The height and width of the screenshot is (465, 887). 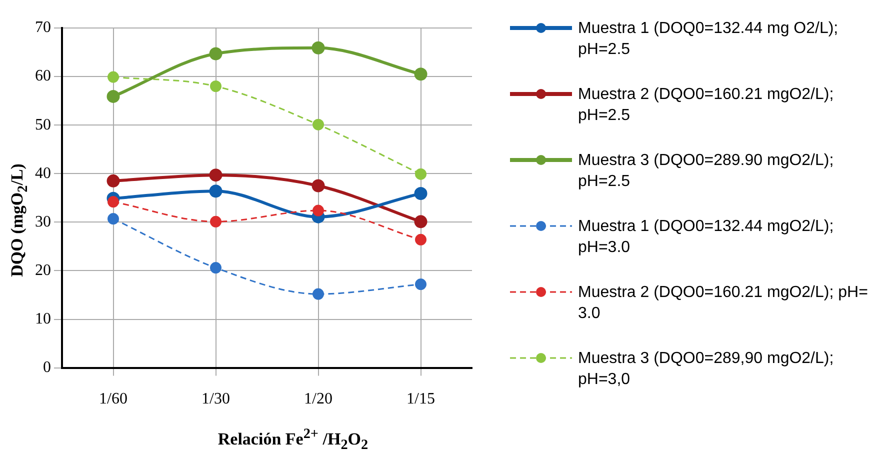 I want to click on x-axis-title: Relación Fe$^{2+}$ /H$_{2}$O$_{2}$, so click(x=293, y=440).